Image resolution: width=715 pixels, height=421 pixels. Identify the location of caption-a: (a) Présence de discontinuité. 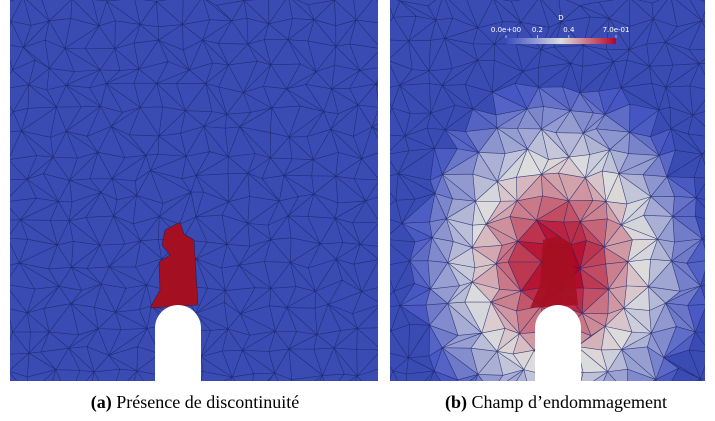
(195, 402).